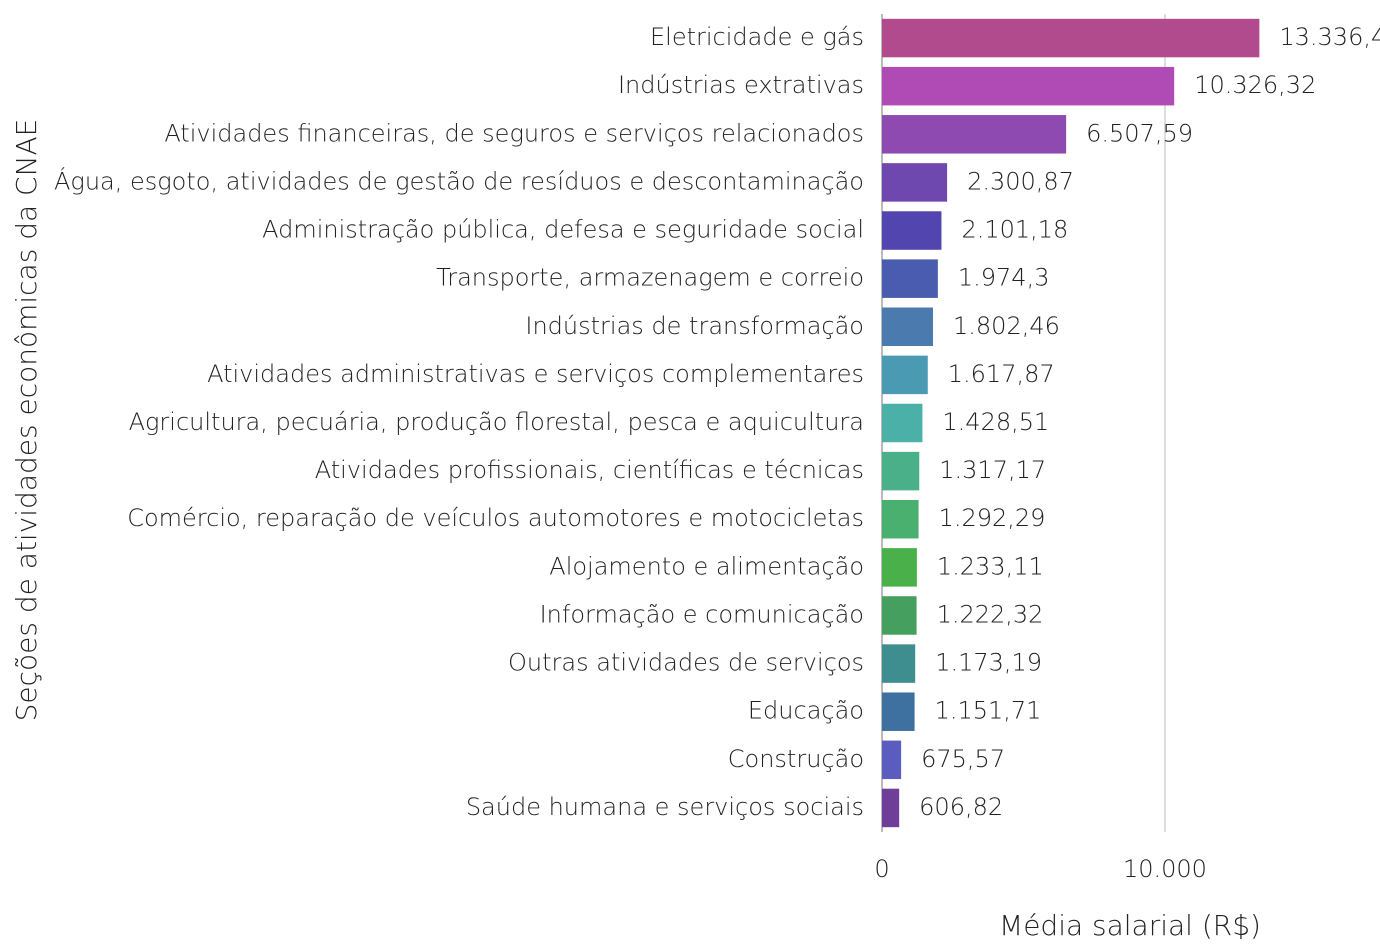 The width and height of the screenshot is (1380, 944). I want to click on y-tick-label: Alojamento e alimentação, so click(706, 566).